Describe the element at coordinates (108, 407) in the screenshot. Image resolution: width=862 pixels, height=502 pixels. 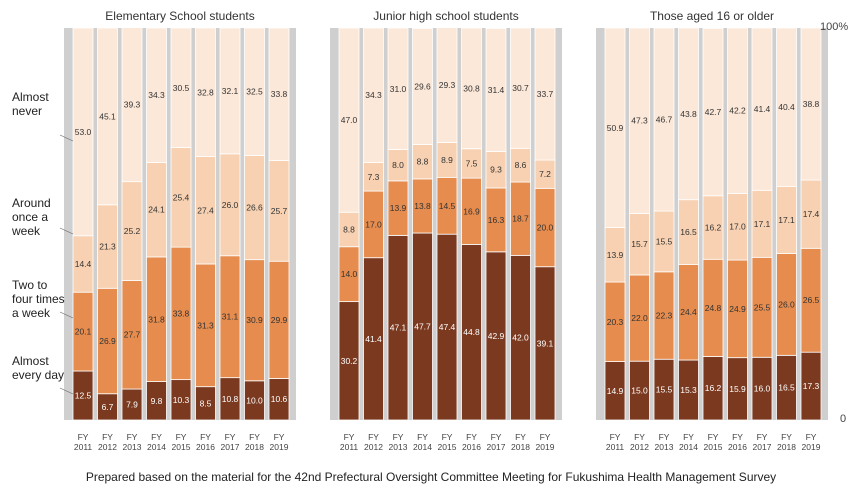
I see `data-label: 6.7` at that location.